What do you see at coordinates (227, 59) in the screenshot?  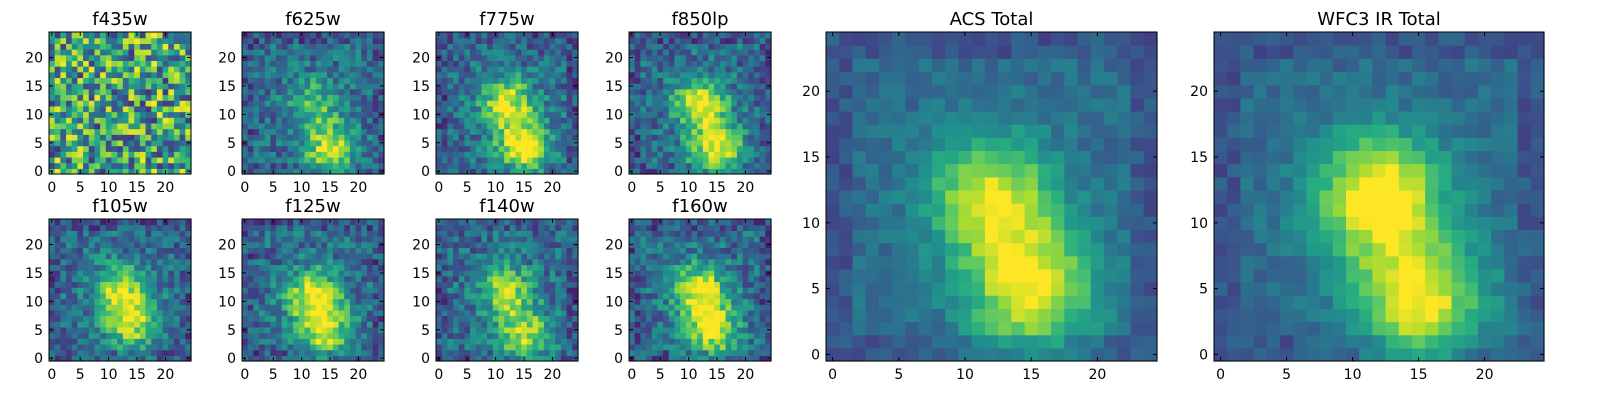 I see `y-tick-label: 20` at bounding box center [227, 59].